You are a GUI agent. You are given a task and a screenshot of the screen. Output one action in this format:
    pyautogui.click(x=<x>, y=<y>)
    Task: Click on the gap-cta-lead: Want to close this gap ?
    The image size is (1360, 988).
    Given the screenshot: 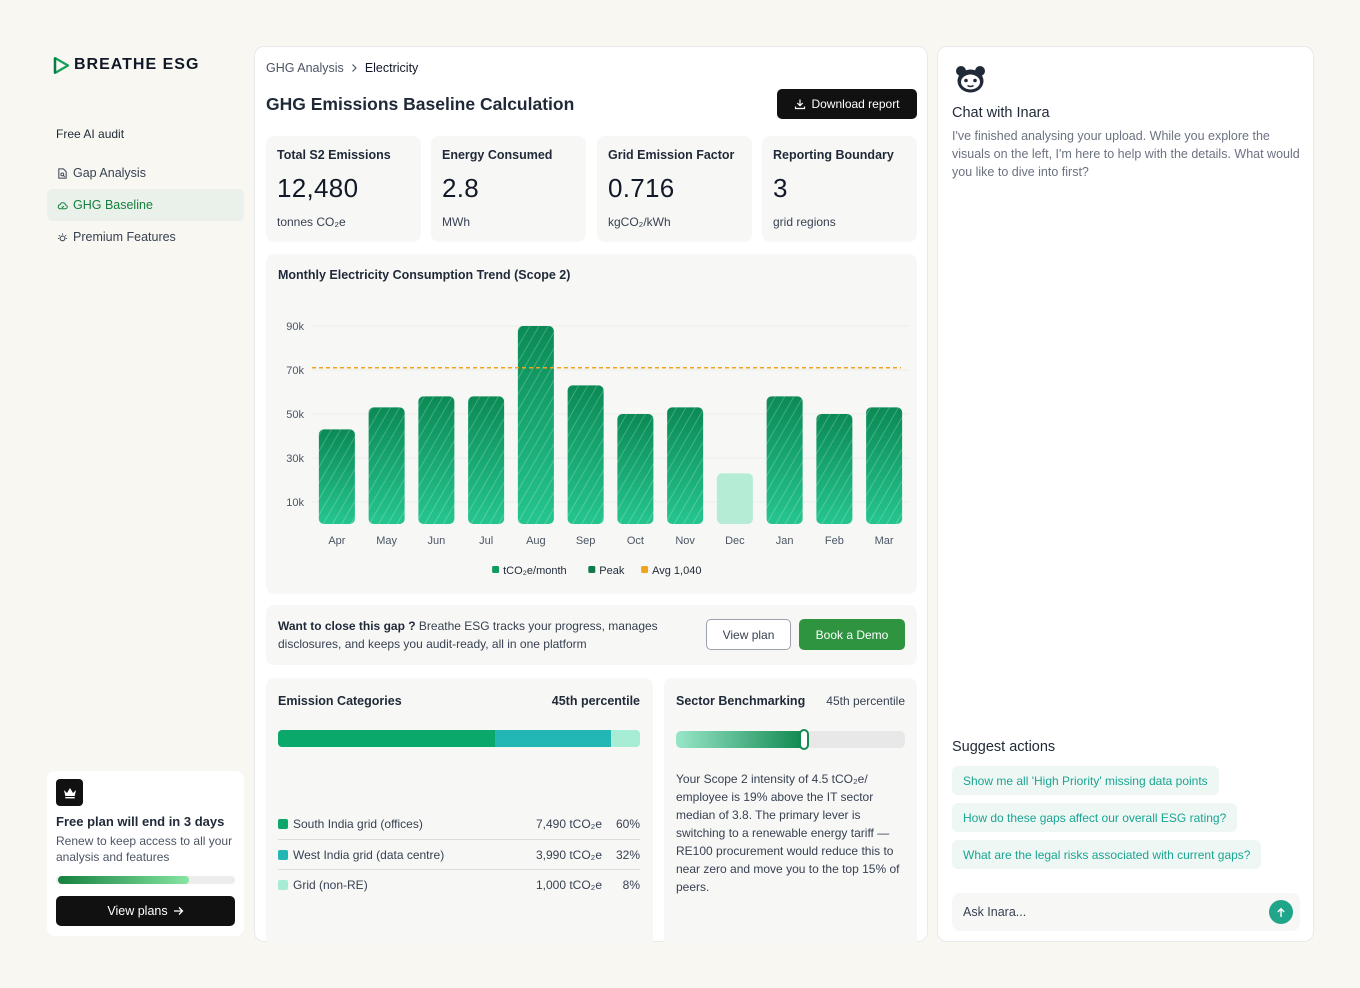 What is the action you would take?
    pyautogui.click(x=347, y=626)
    